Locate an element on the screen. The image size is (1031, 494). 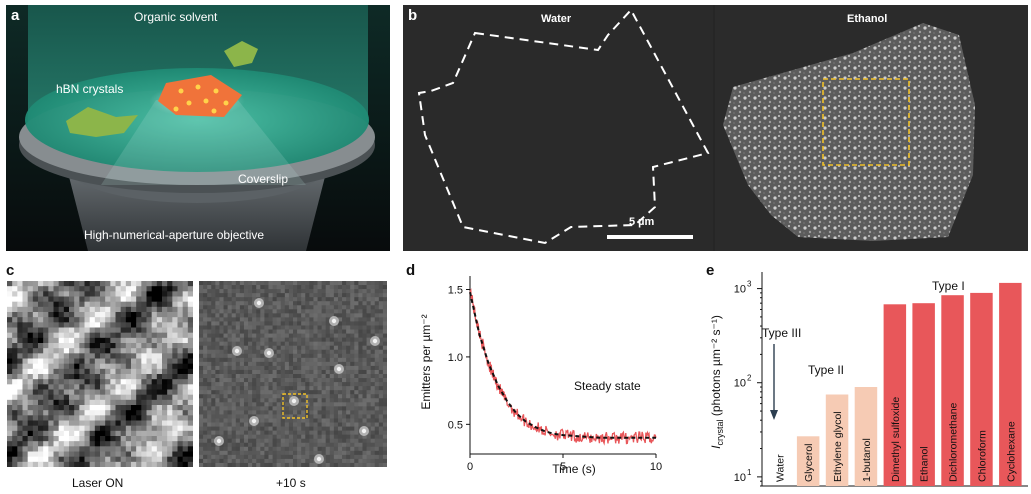
laser-on-caption: Laser ON is located at coordinates (98, 483).